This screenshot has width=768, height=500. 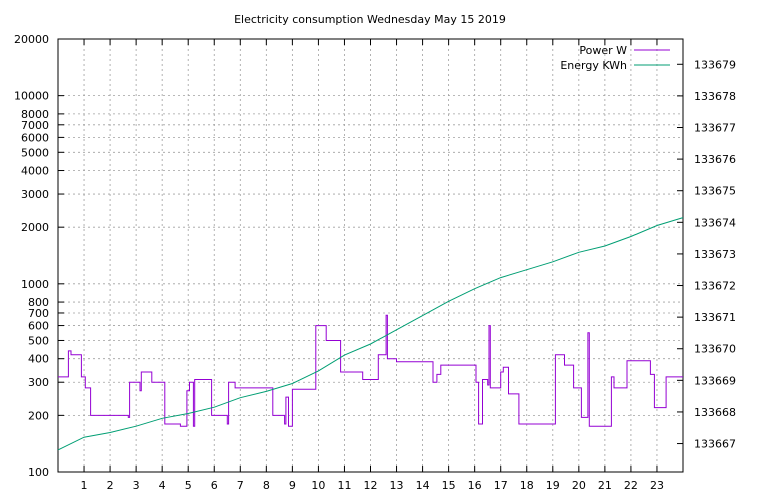 I want to click on y-right-tick-label: 133674, so click(x=715, y=222).